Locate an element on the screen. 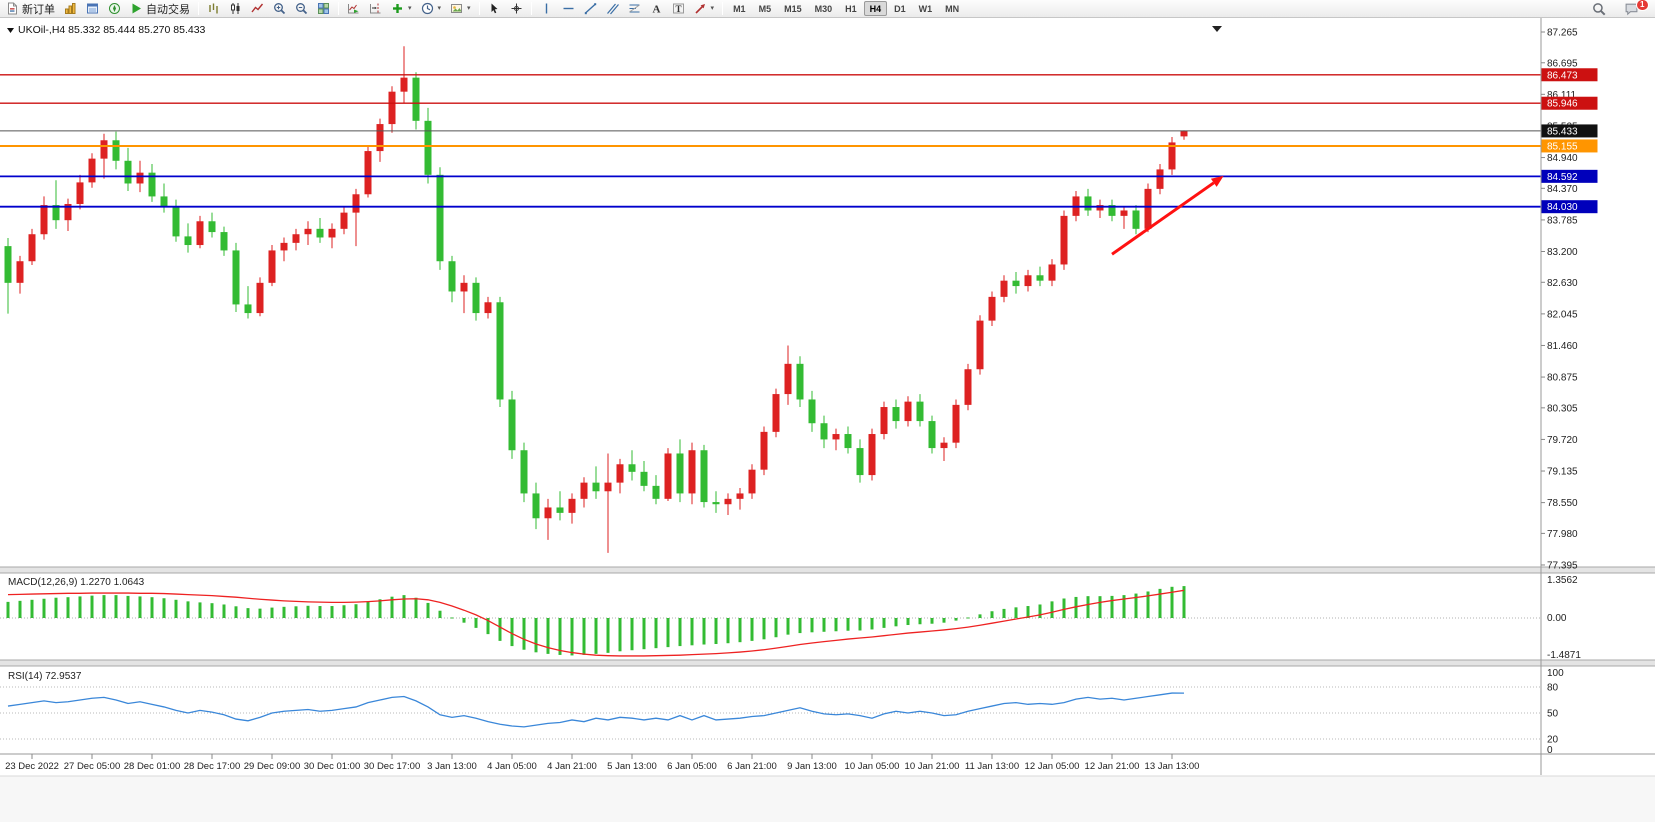 The width and height of the screenshot is (1655, 822). market-watch-button is located at coordinates (92, 9).